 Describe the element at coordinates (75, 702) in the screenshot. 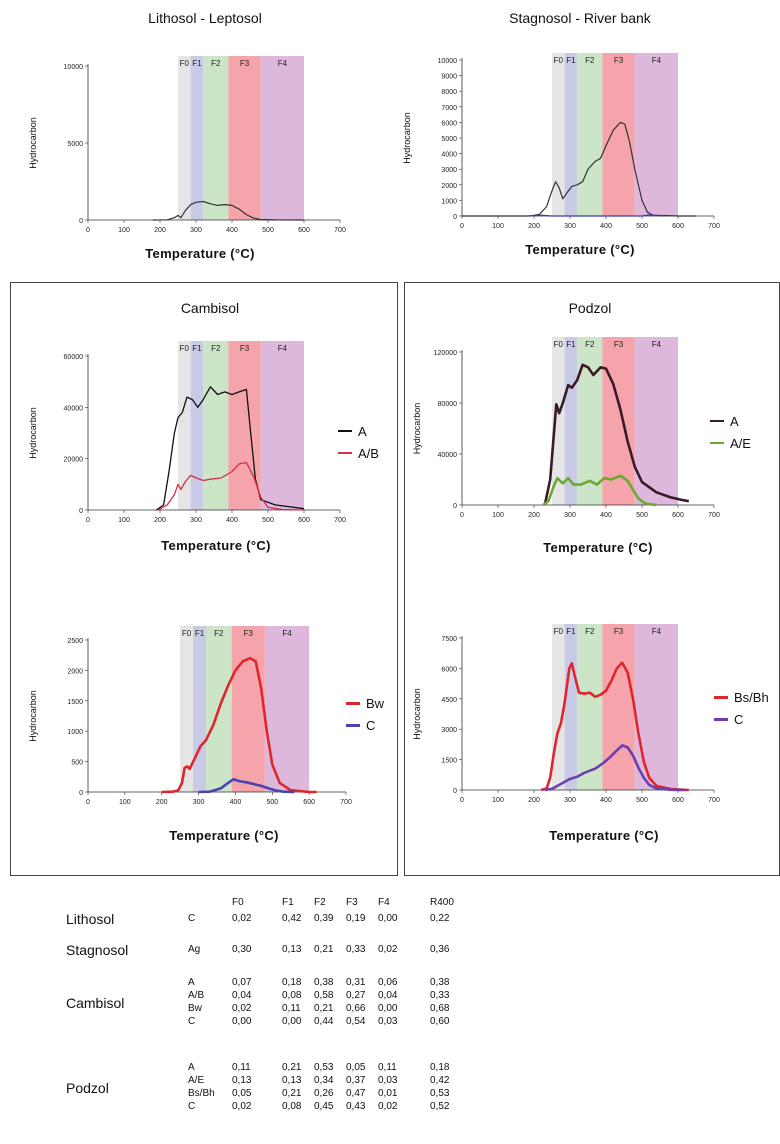

I see `y-tick-label: 1500` at that location.